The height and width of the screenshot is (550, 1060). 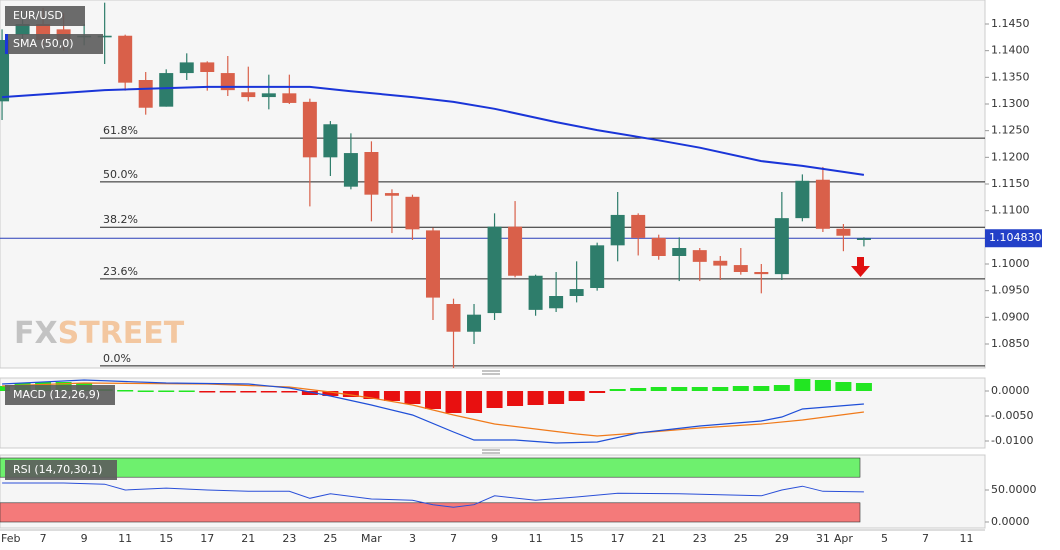 I want to click on sma-line, so click(x=433, y=130).